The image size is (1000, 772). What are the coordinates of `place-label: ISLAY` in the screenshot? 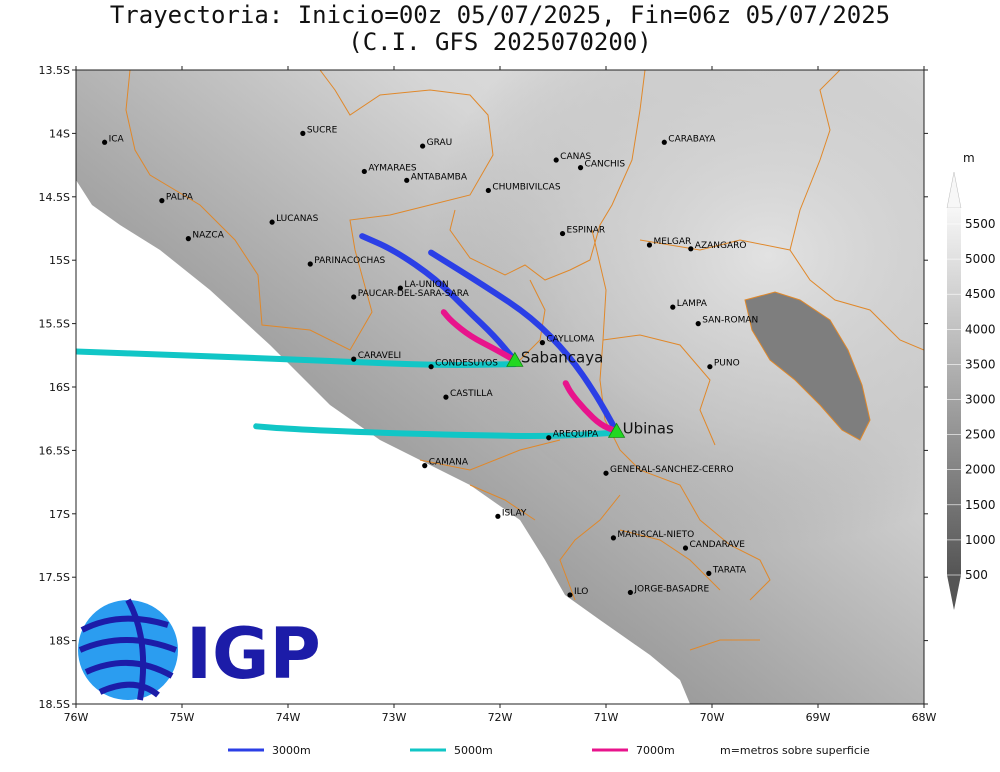 It's located at (514, 513).